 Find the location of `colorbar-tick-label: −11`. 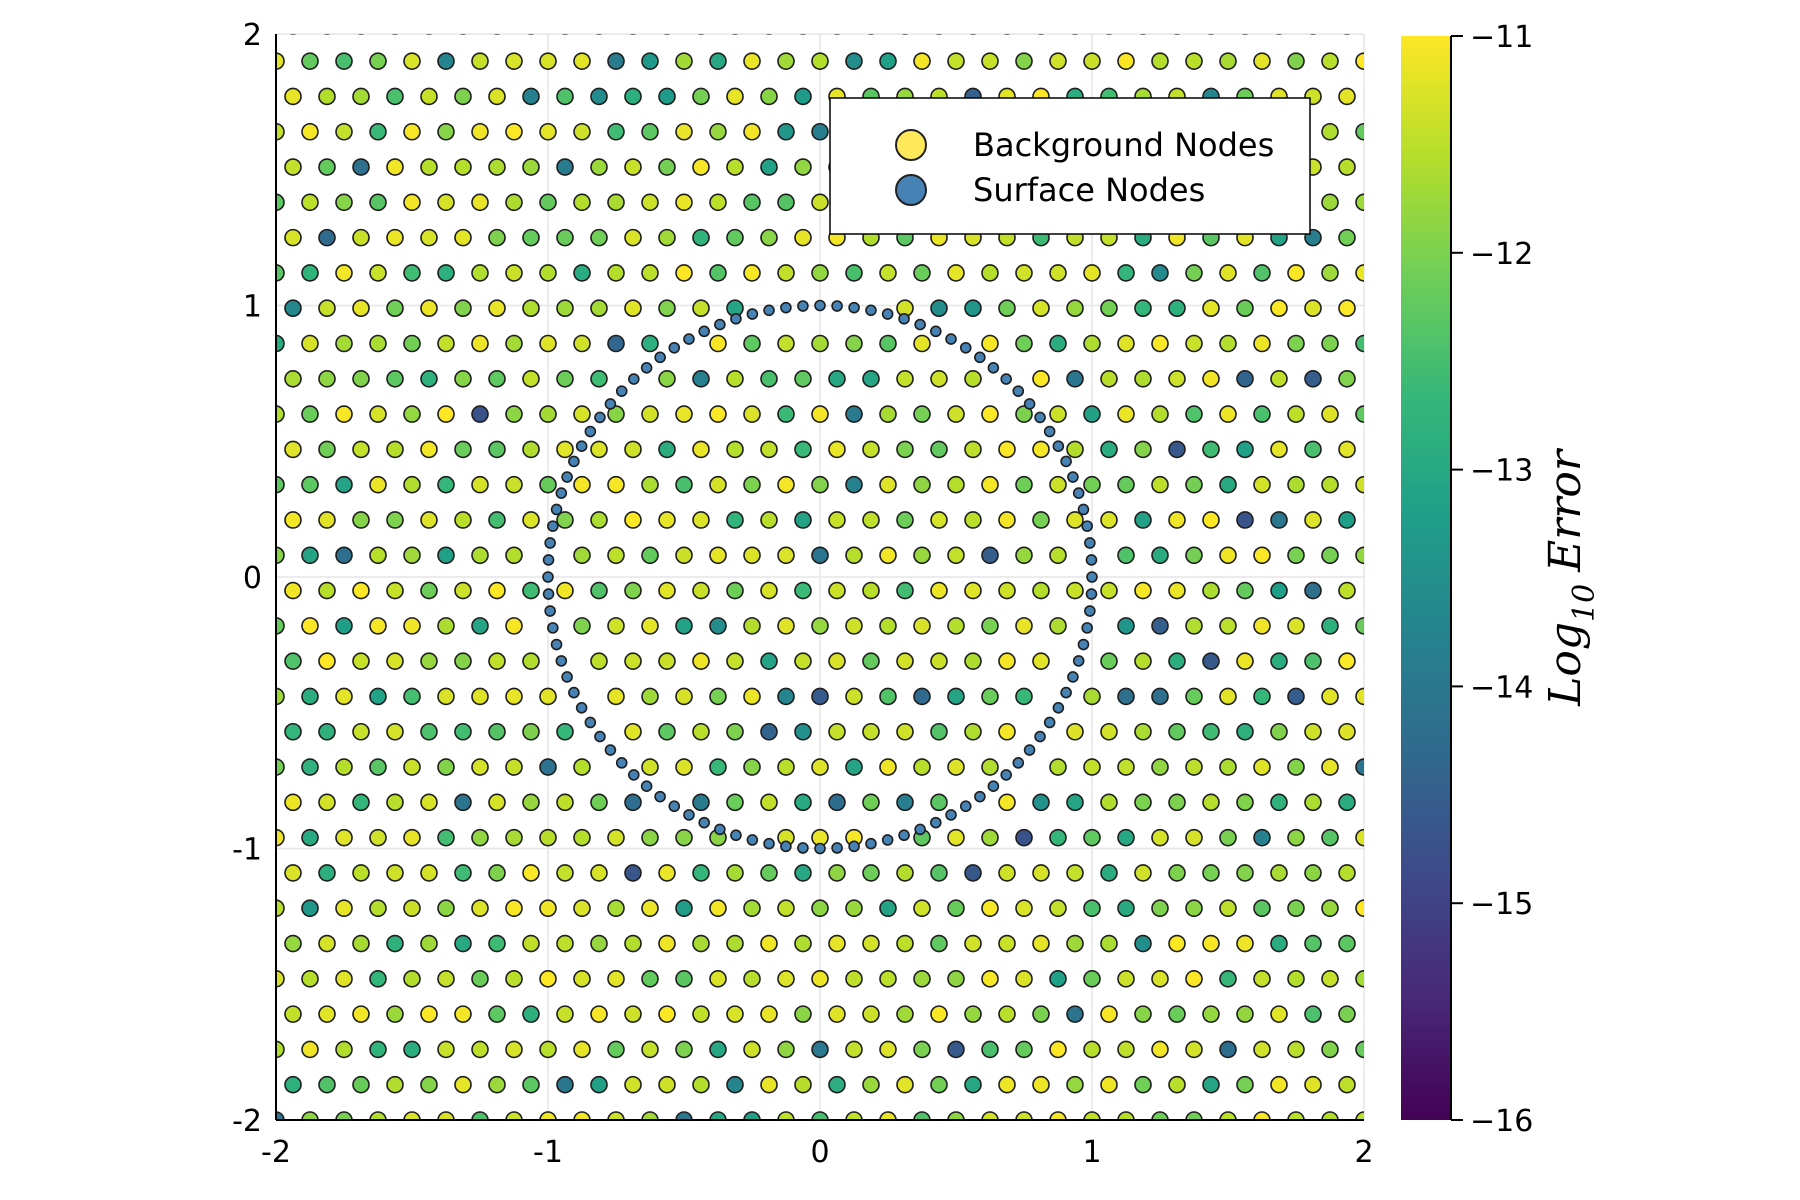

colorbar-tick-label: −11 is located at coordinates (1501, 37).